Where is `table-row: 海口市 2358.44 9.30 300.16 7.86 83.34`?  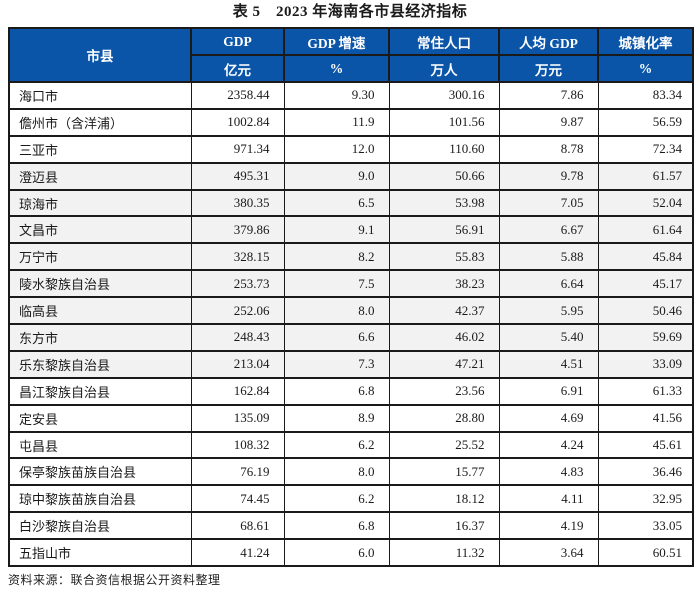
table-row: 海口市 2358.44 9.30 300.16 7.86 83.34 is located at coordinates (351, 95).